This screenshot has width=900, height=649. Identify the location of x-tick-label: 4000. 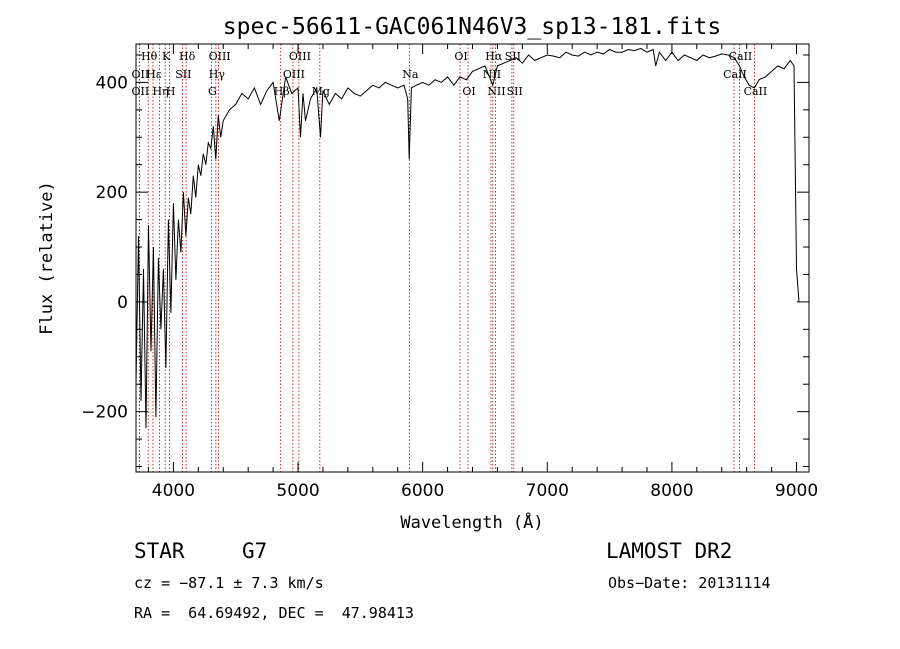
(173, 491).